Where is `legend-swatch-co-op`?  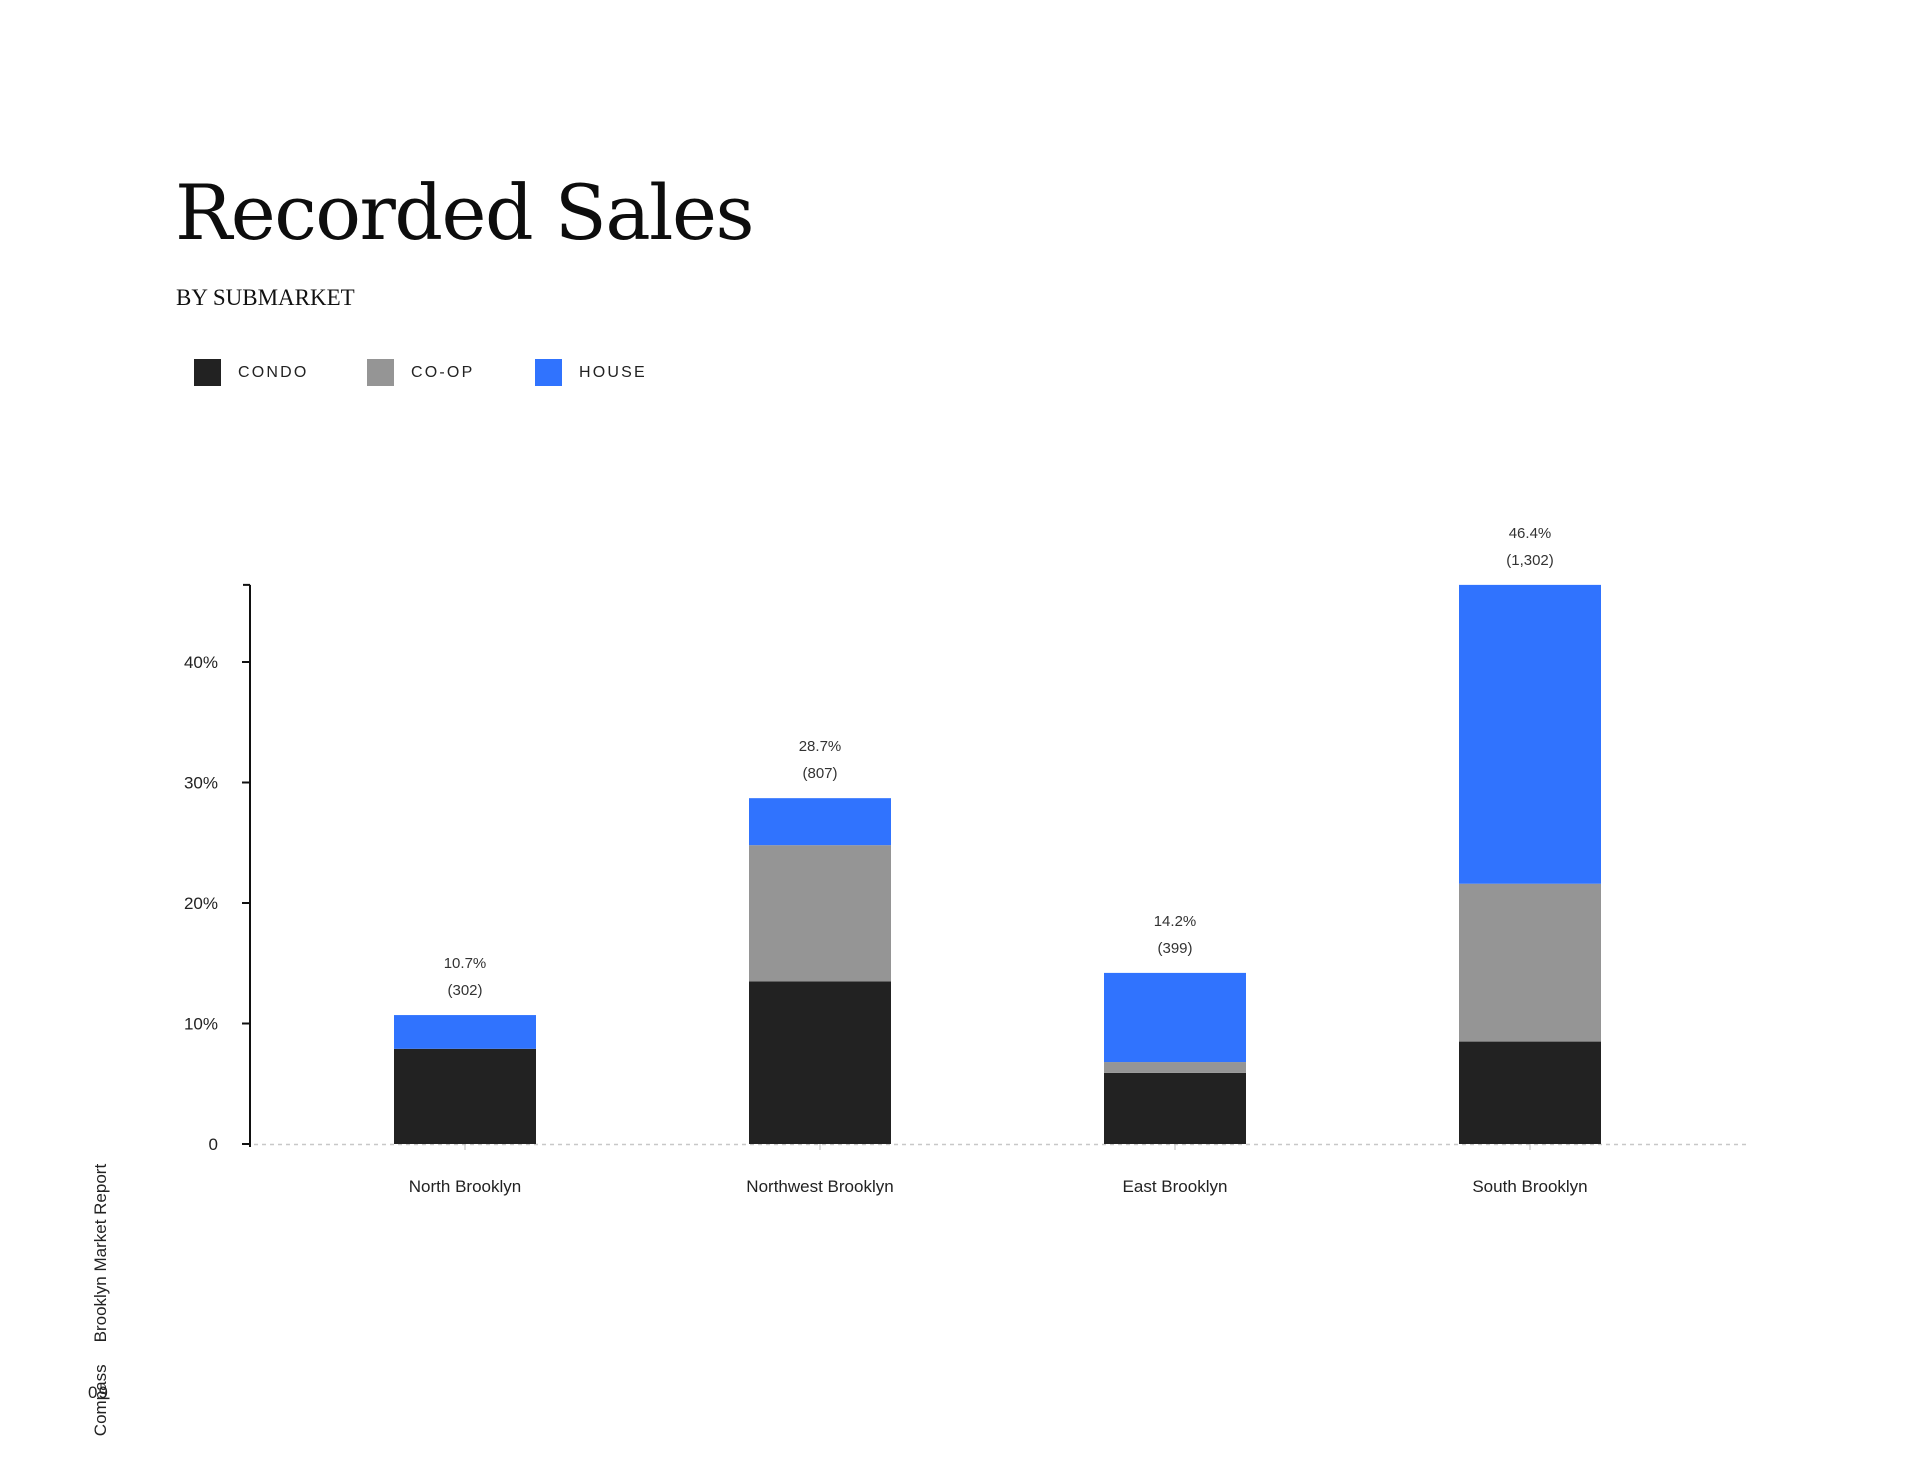
legend-swatch-co-op is located at coordinates (380, 372).